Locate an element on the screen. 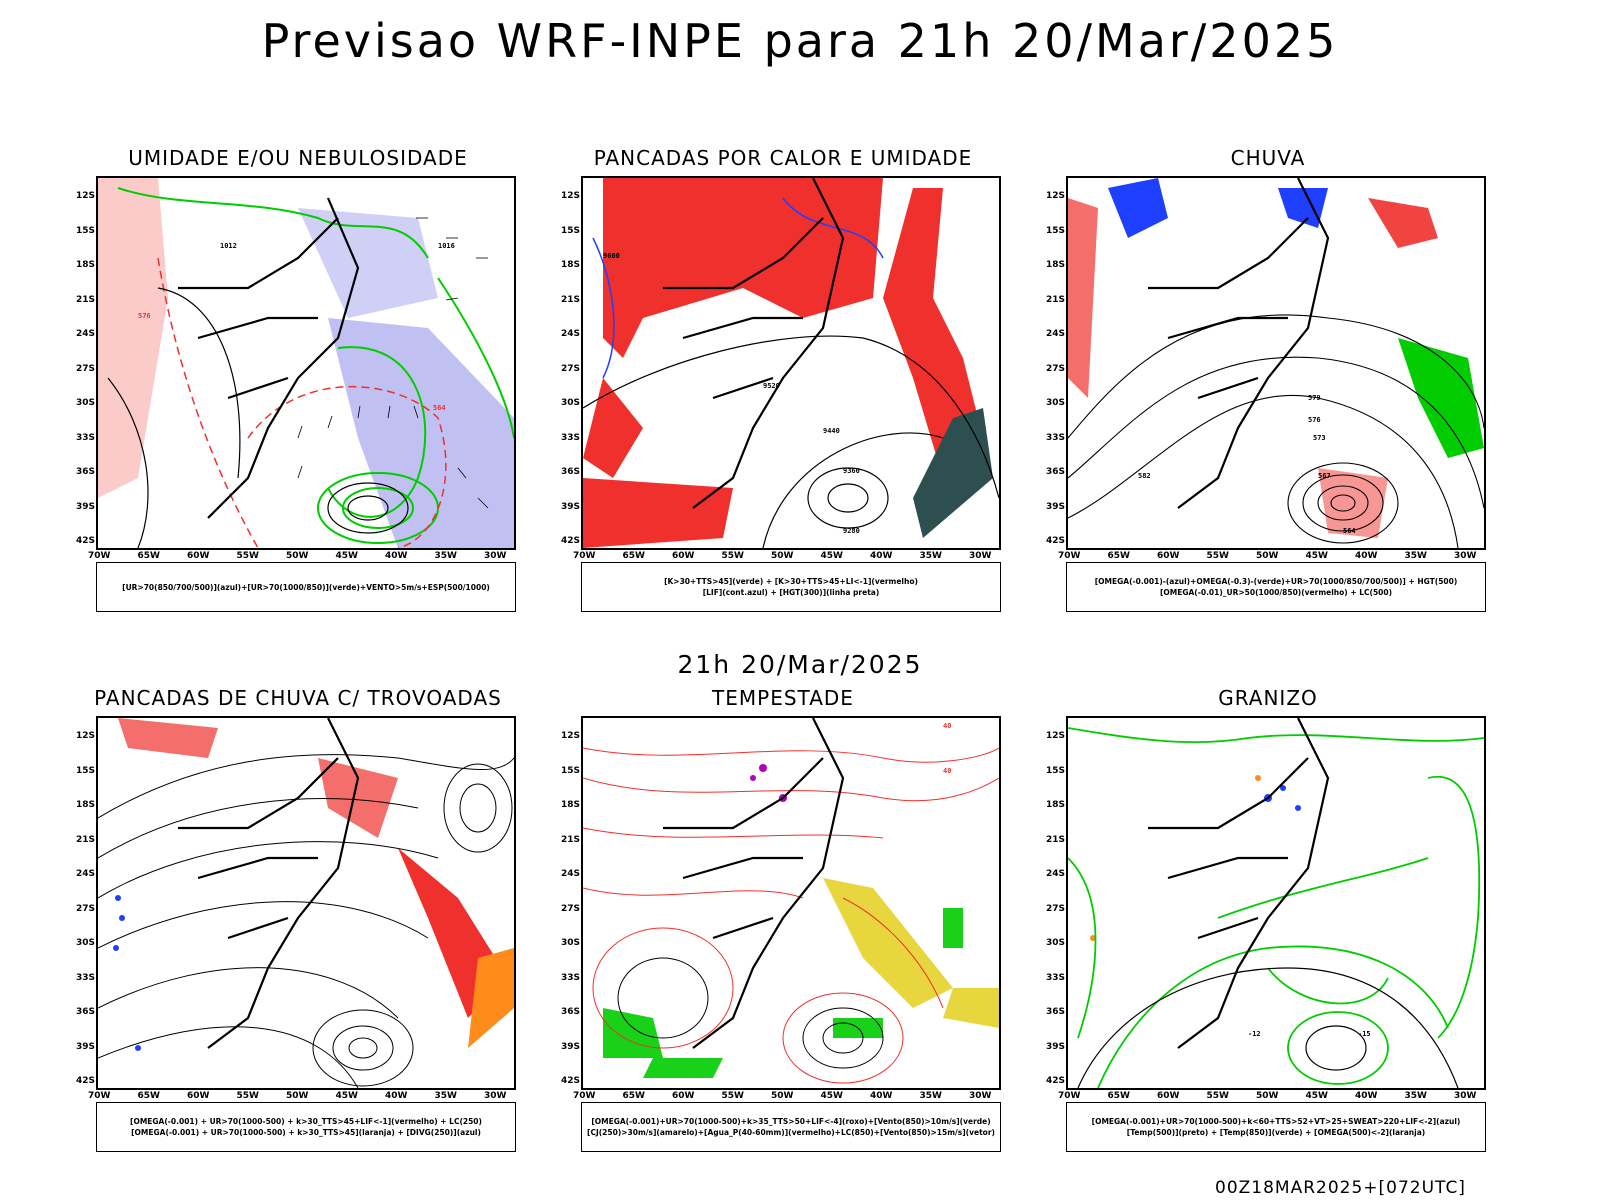  panel-umidade: UMIDADE E/OU NEBULOSIDADE is located at coordinates (297, 391).